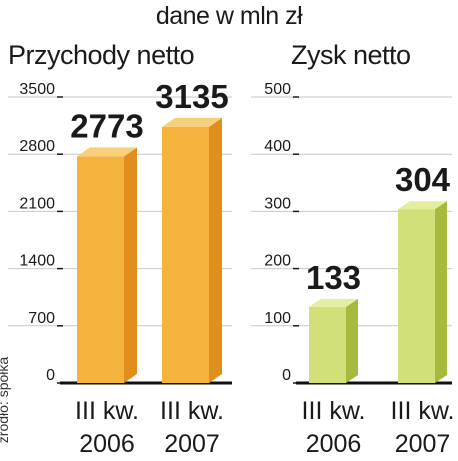 Image resolution: width=458 pixels, height=461 pixels. Describe the element at coordinates (277, 203) in the screenshot. I see `profit-ytick-label: 300` at that location.